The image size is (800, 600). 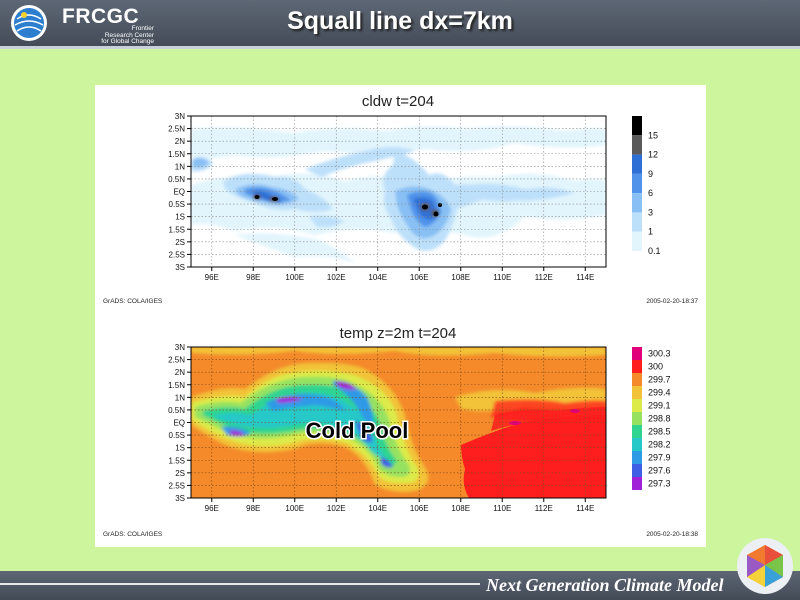 What do you see at coordinates (177, 435) in the screenshot?
I see `y-tick-label: 0.5S` at bounding box center [177, 435].